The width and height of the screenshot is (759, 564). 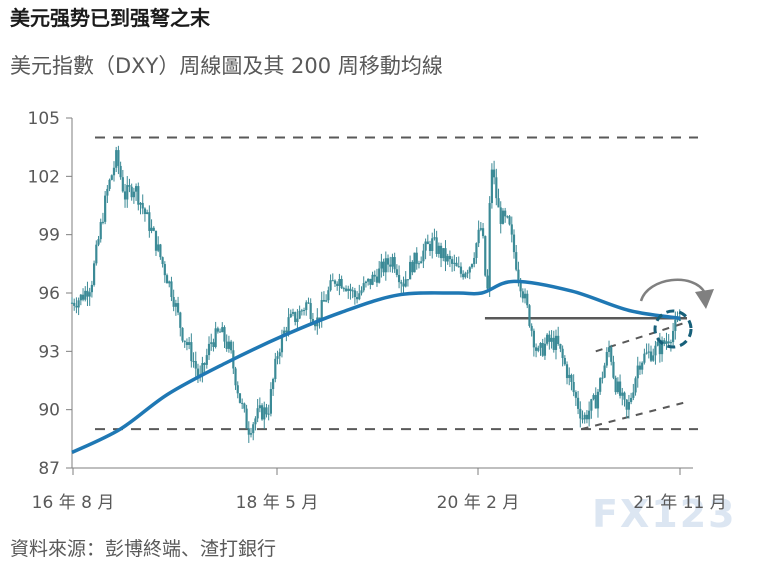 I want to click on y-tick-label: 90, so click(x=49, y=411).